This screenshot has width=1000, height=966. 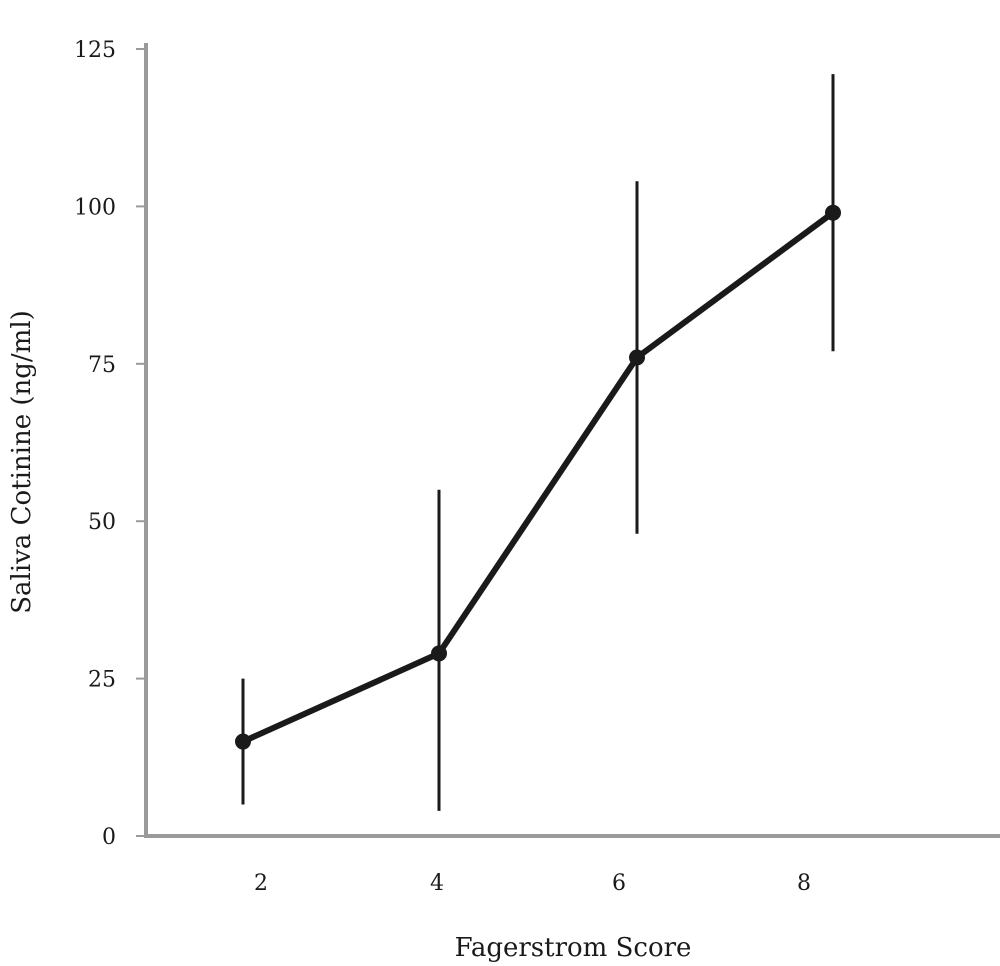 What do you see at coordinates (437, 883) in the screenshot?
I see `x-tick-label: 4` at bounding box center [437, 883].